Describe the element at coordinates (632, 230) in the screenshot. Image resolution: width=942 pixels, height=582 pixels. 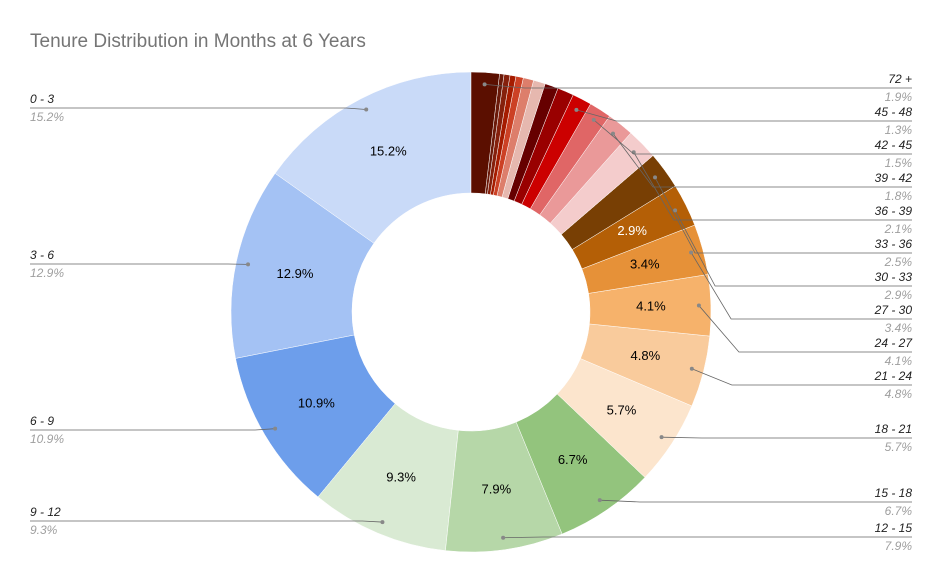
I see `slice-label: 2.9%` at that location.